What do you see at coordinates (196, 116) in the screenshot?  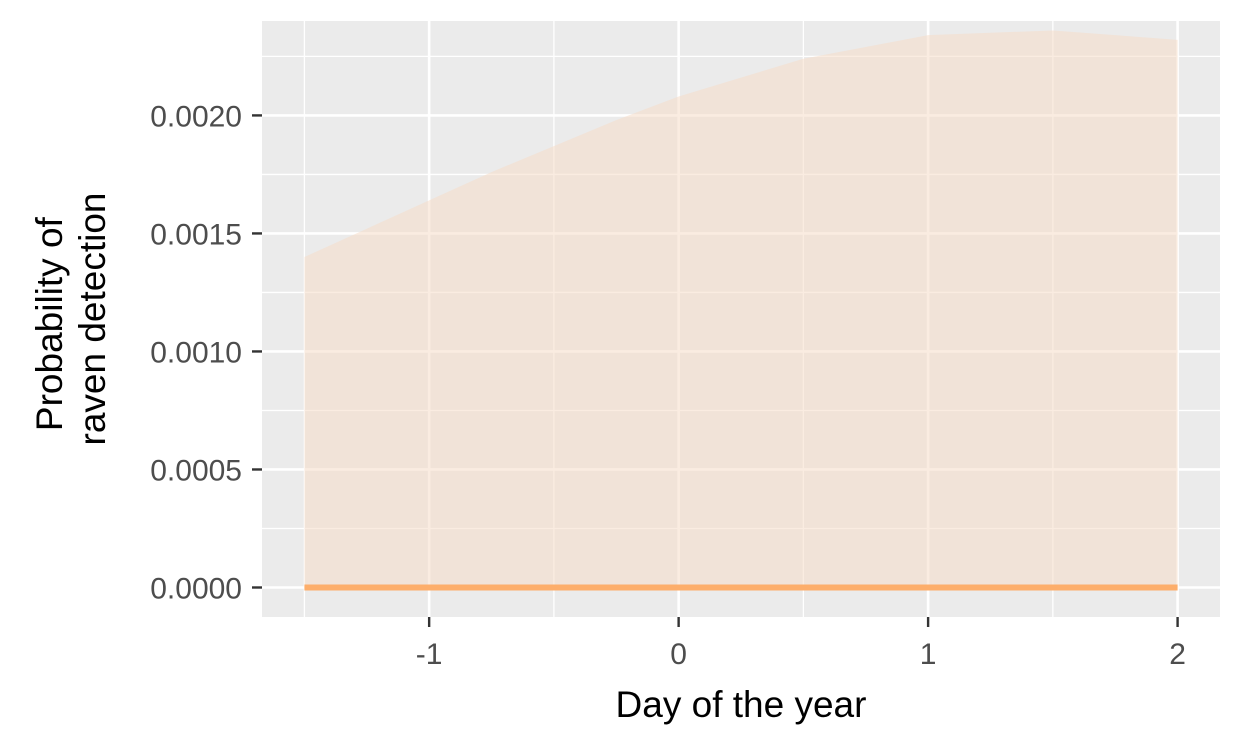 I see `y-tick-label: 0.0020` at bounding box center [196, 116].